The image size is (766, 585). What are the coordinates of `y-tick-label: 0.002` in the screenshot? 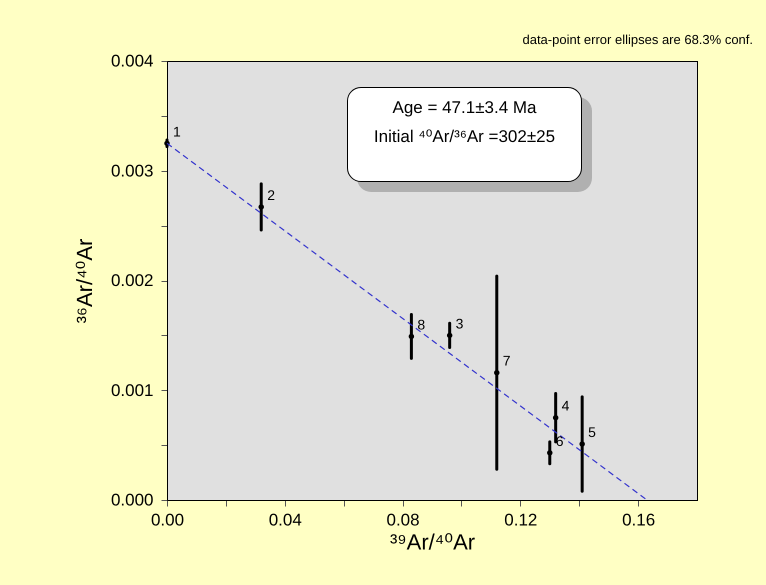 It's located at (132, 280).